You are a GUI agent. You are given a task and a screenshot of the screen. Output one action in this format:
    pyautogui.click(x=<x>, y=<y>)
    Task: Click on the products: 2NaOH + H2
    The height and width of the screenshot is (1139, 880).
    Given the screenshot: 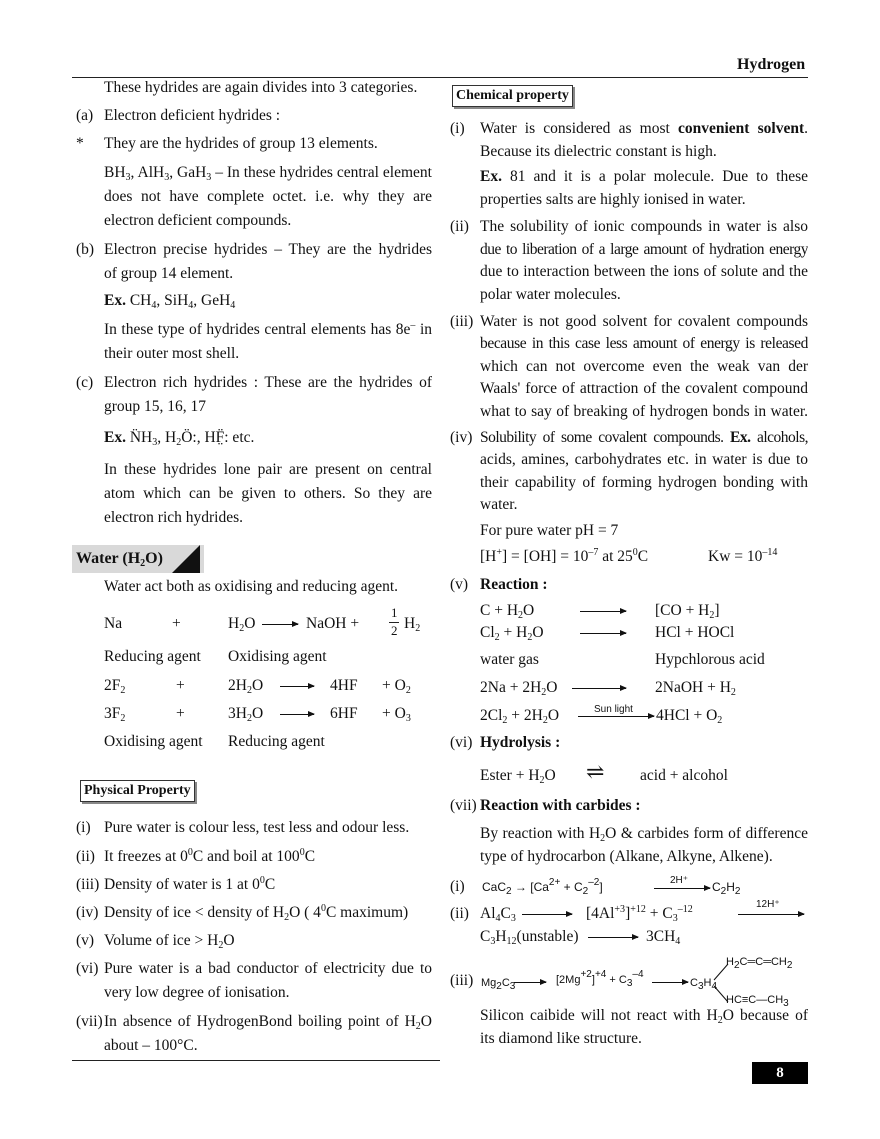 What is the action you would take?
    pyautogui.click(x=695, y=688)
    